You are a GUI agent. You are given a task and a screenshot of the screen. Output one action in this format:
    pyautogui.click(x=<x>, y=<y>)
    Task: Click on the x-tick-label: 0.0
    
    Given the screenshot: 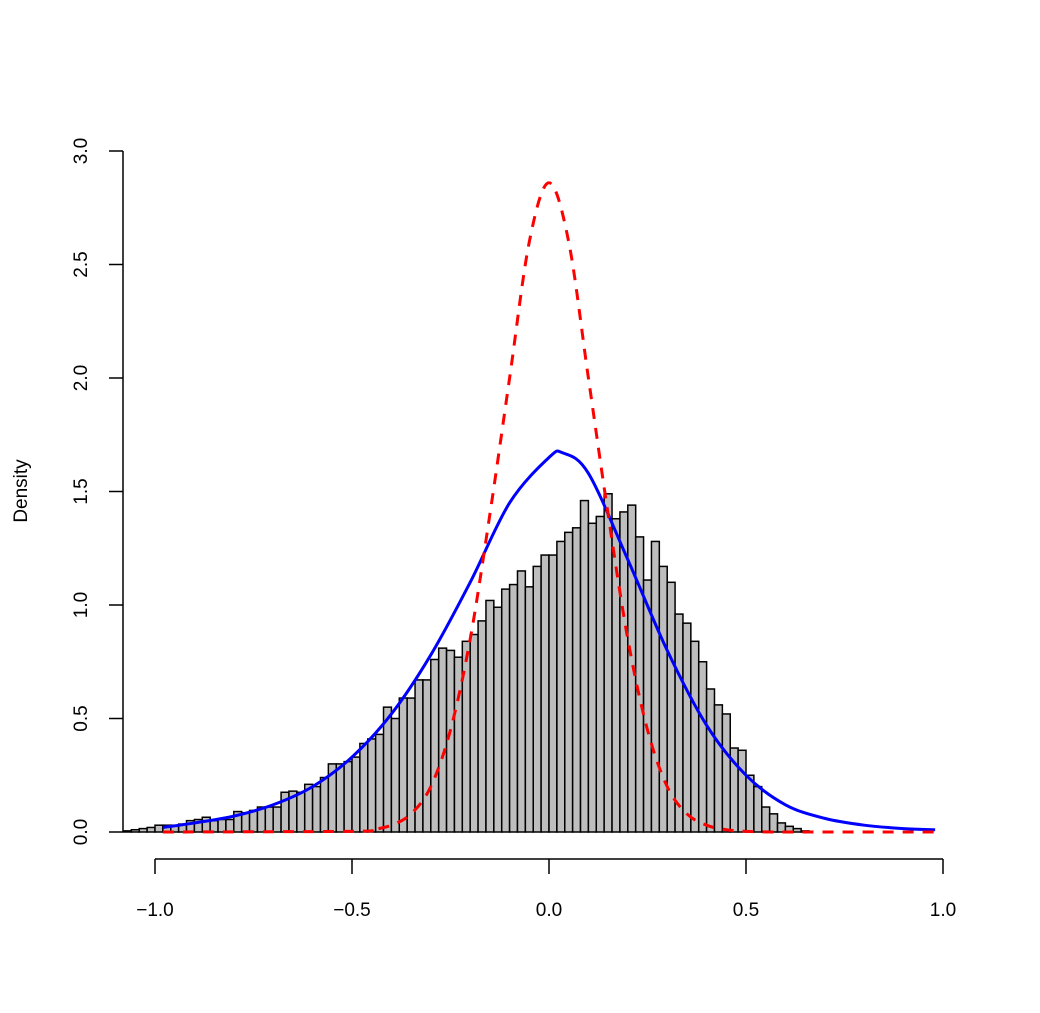 What is the action you would take?
    pyautogui.click(x=549, y=910)
    